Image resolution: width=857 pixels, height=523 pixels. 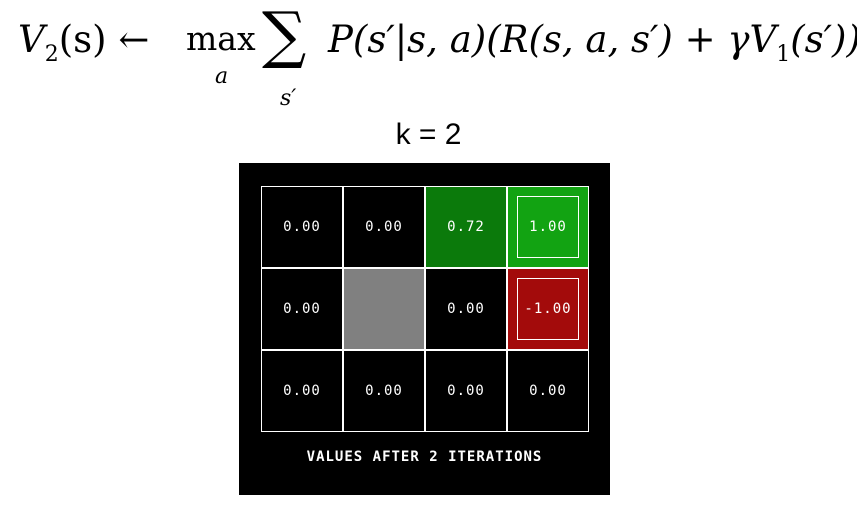 I want to click on formula-sum-subscript: s′, so click(x=288, y=98).